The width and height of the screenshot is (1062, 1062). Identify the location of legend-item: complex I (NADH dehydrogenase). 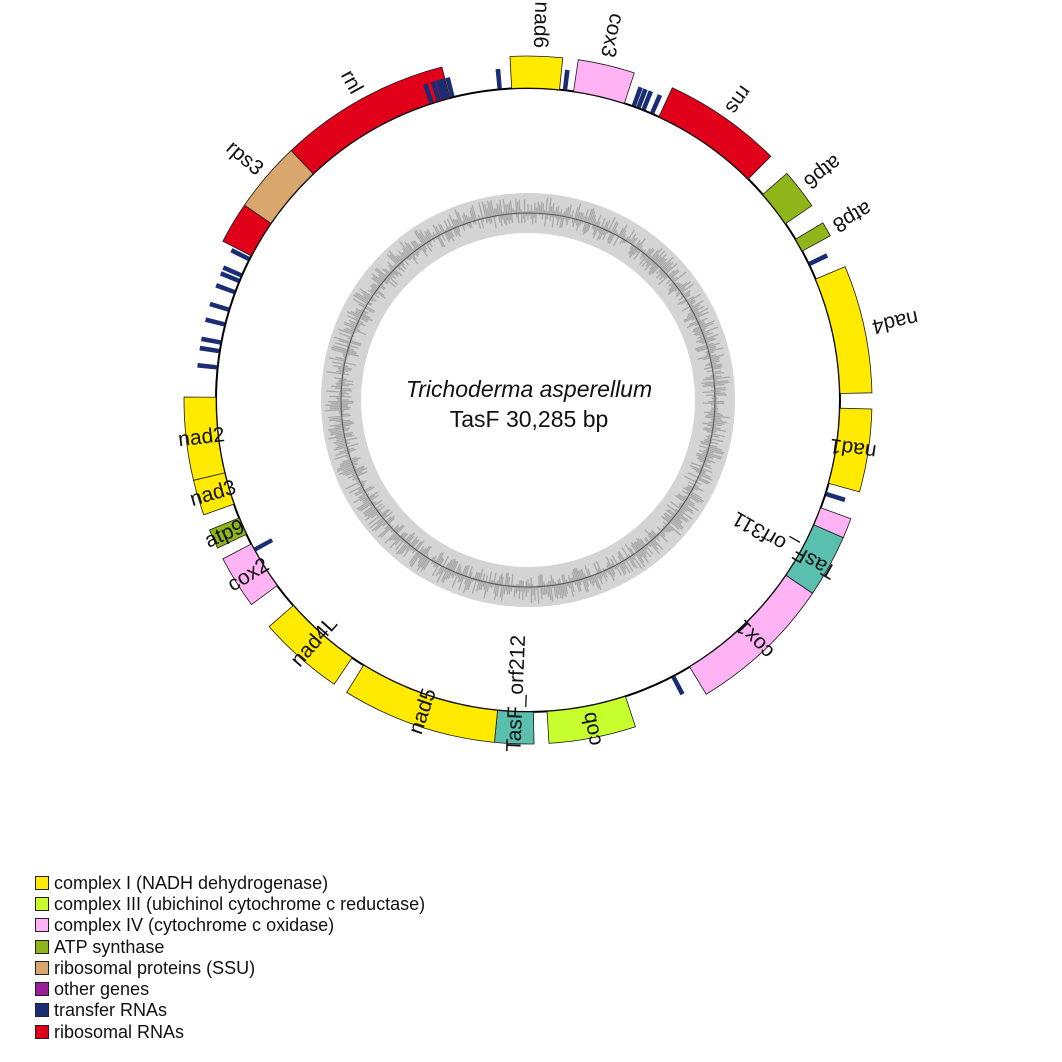
(335, 882).